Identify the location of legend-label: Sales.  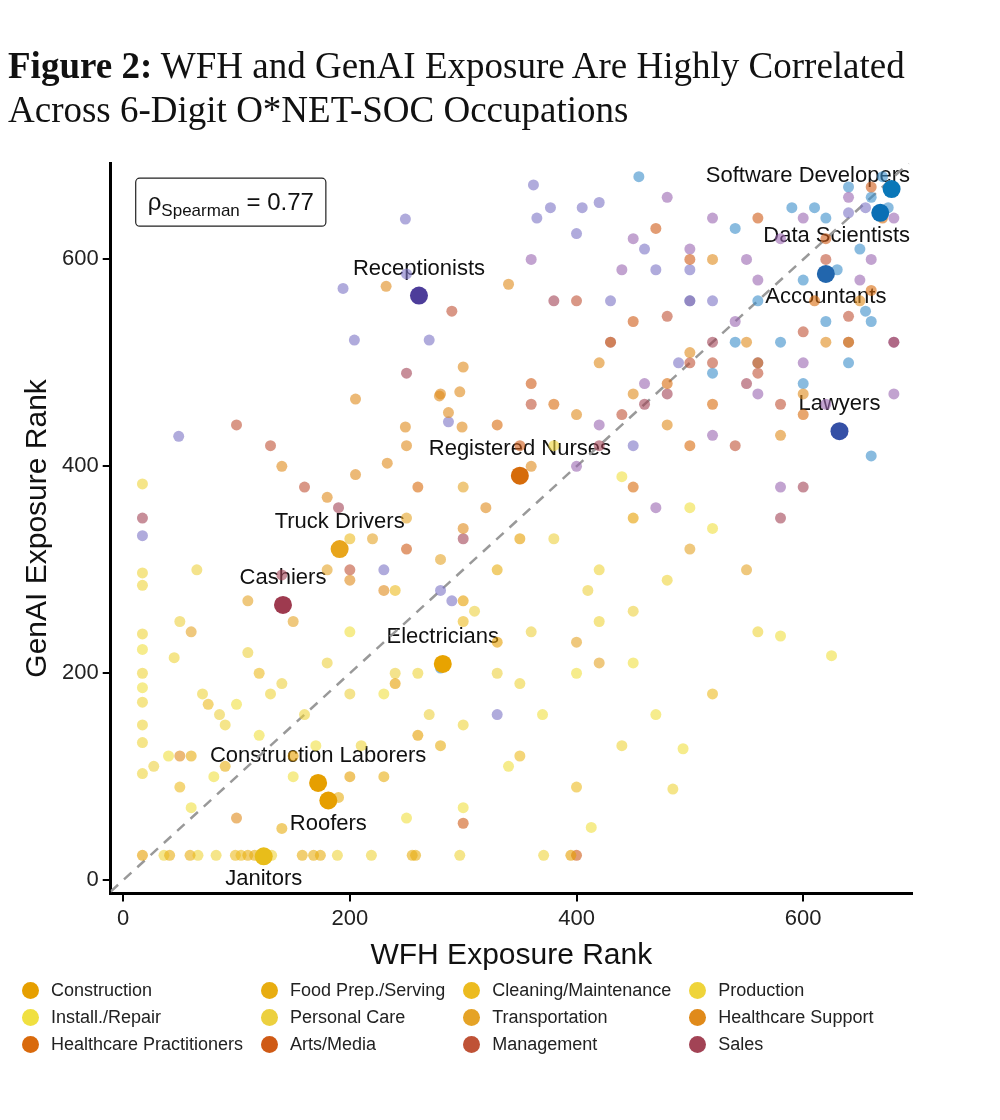
(741, 1044).